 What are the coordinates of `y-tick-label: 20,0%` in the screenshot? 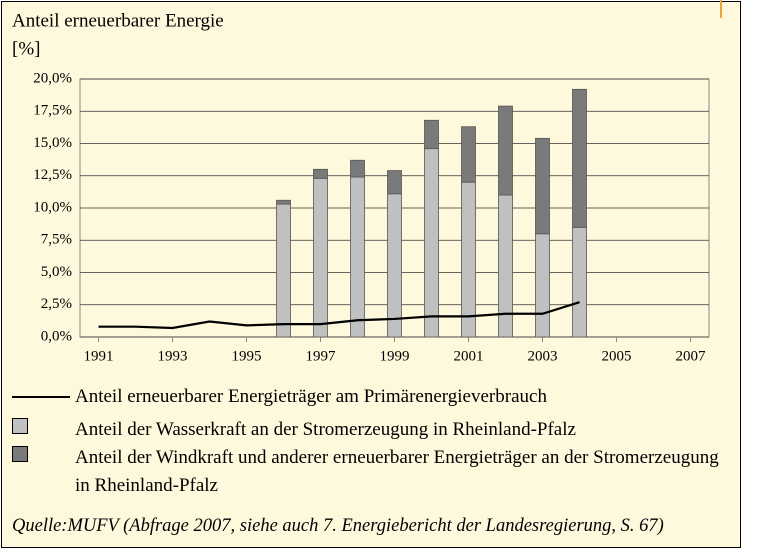 It's located at (52, 78).